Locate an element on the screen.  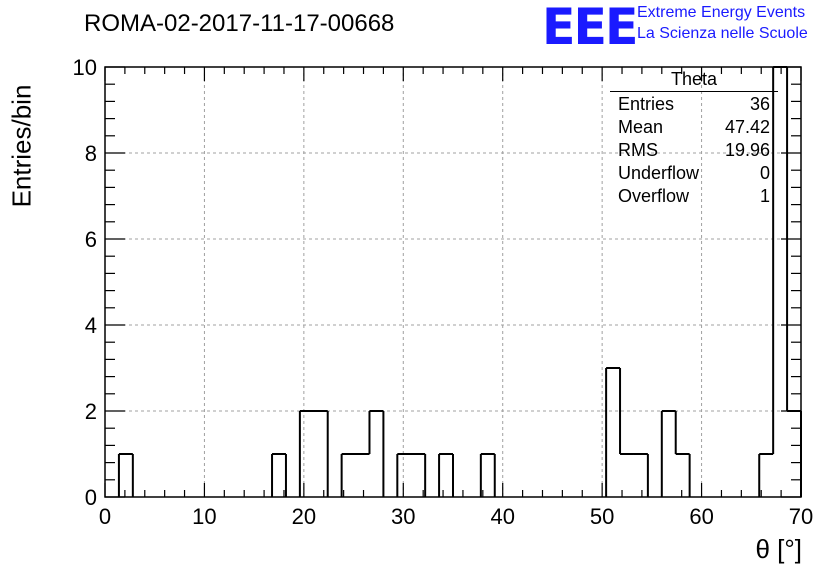
y-axis-label: Entries/bin is located at coordinates (21, 146).